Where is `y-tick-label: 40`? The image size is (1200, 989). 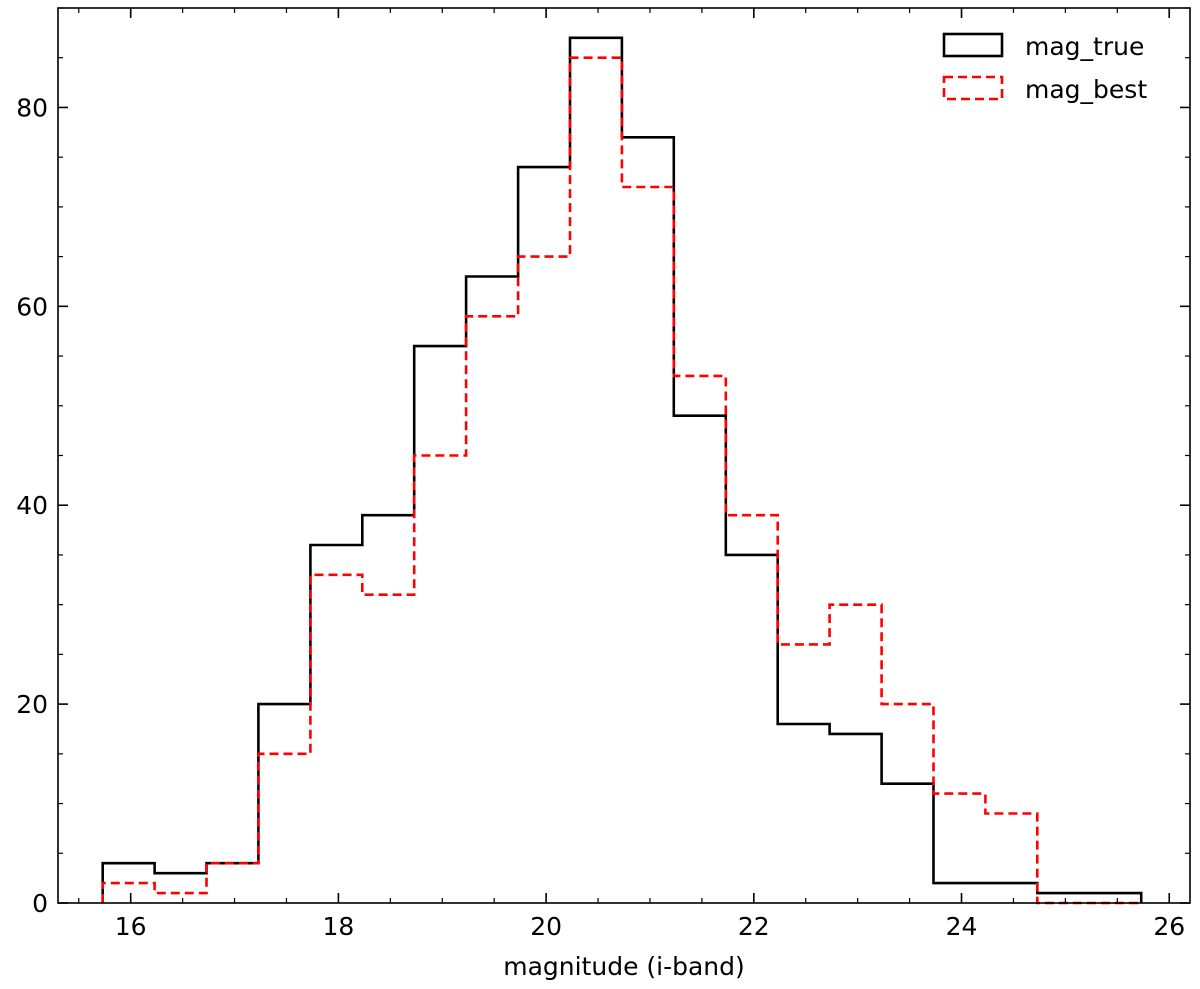 y-tick-label: 40 is located at coordinates (32, 505).